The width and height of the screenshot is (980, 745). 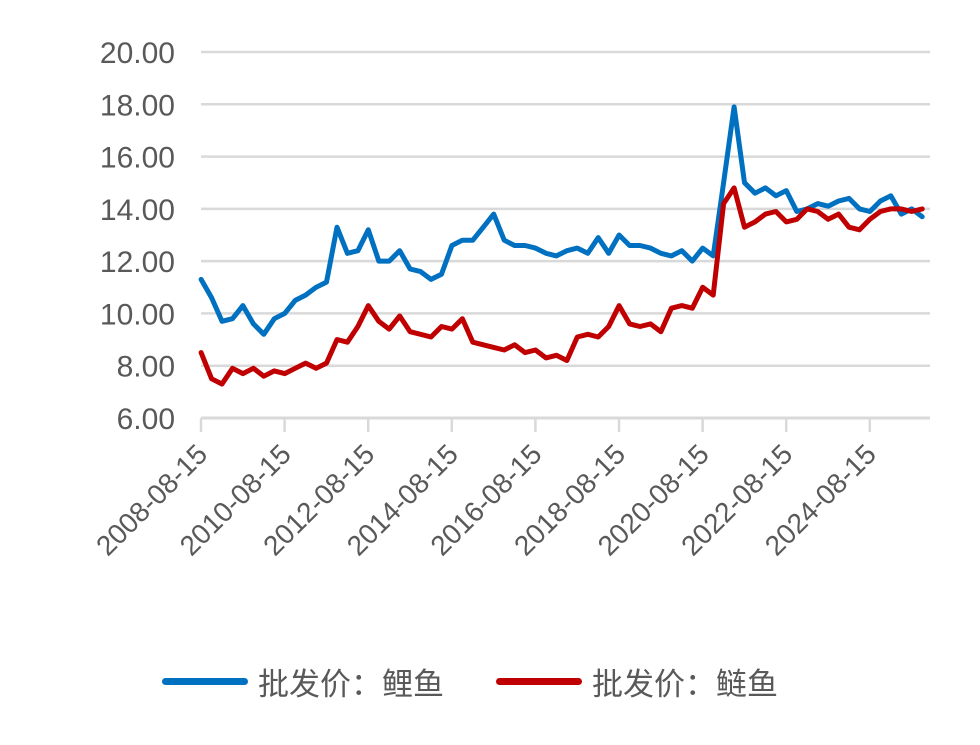 What do you see at coordinates (539, 681) in the screenshot?
I see `legend-swatch-silver-carp-icon` at bounding box center [539, 681].